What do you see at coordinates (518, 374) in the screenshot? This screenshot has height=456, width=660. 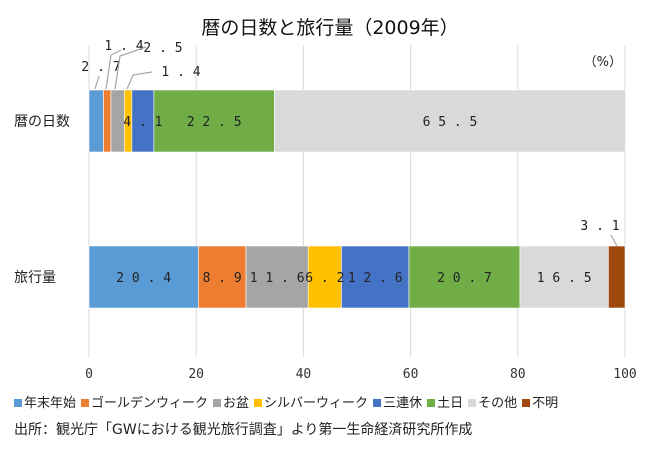 I see `x-tick-label: 80` at bounding box center [518, 374].